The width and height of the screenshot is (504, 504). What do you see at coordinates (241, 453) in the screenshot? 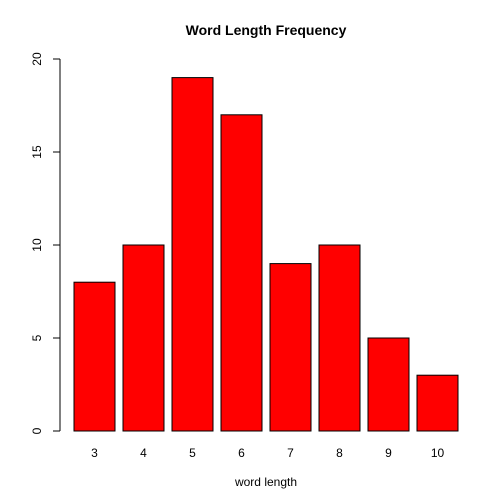
I see `x-tick-label-6: 6` at bounding box center [241, 453].